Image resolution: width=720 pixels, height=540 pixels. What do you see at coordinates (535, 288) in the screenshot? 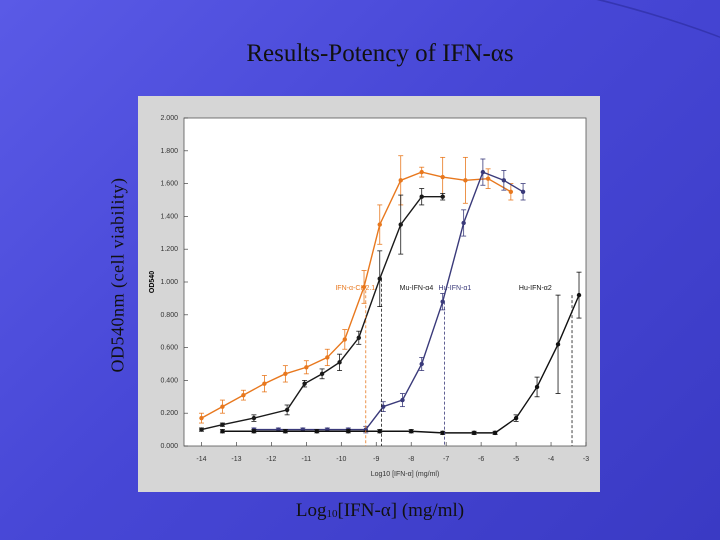
I see `series-label: Hu-IFN-α2` at bounding box center [535, 288].